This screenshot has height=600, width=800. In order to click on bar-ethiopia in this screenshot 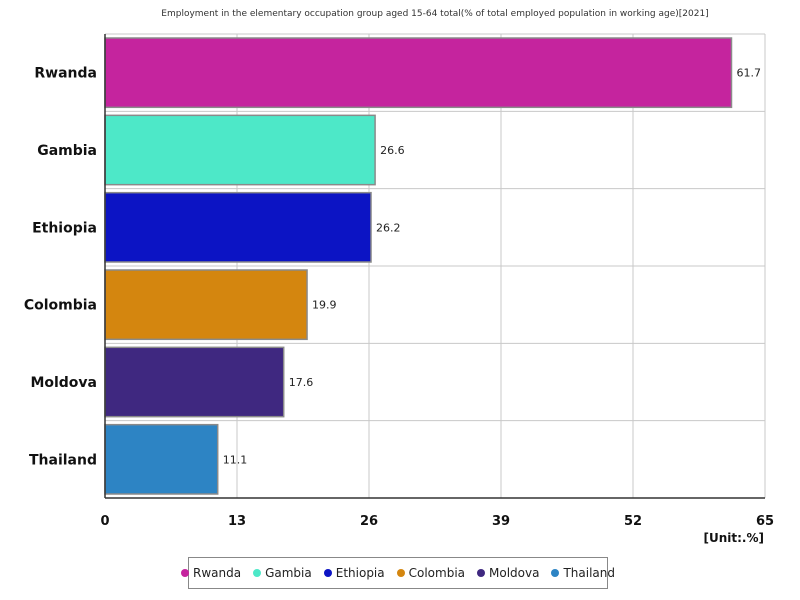, I will do `click(238, 227)`.